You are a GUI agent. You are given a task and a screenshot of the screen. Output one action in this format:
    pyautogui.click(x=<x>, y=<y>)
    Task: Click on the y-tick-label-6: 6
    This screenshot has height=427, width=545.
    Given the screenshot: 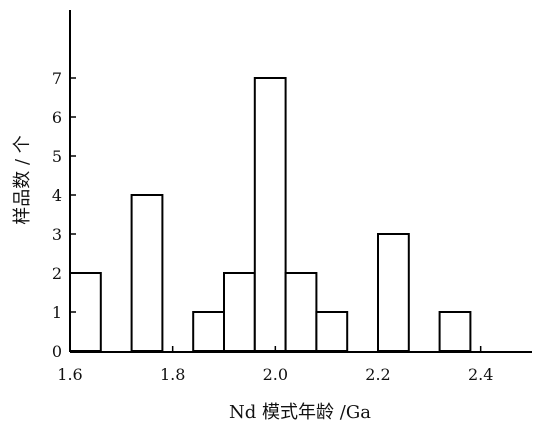 What is the action you would take?
    pyautogui.click(x=57, y=117)
    